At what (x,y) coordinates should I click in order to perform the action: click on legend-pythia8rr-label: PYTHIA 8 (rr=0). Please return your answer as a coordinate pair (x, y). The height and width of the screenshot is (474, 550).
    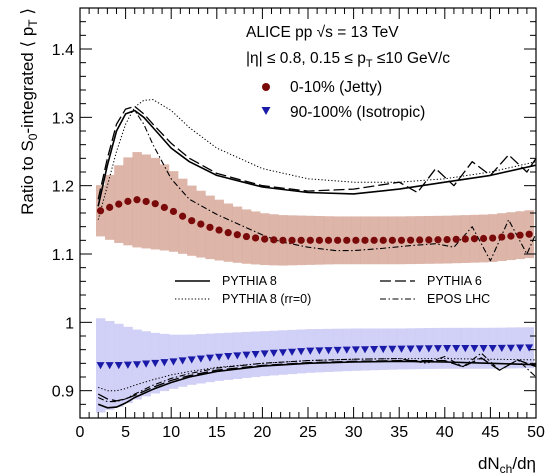
    Looking at the image, I should click on (266, 299).